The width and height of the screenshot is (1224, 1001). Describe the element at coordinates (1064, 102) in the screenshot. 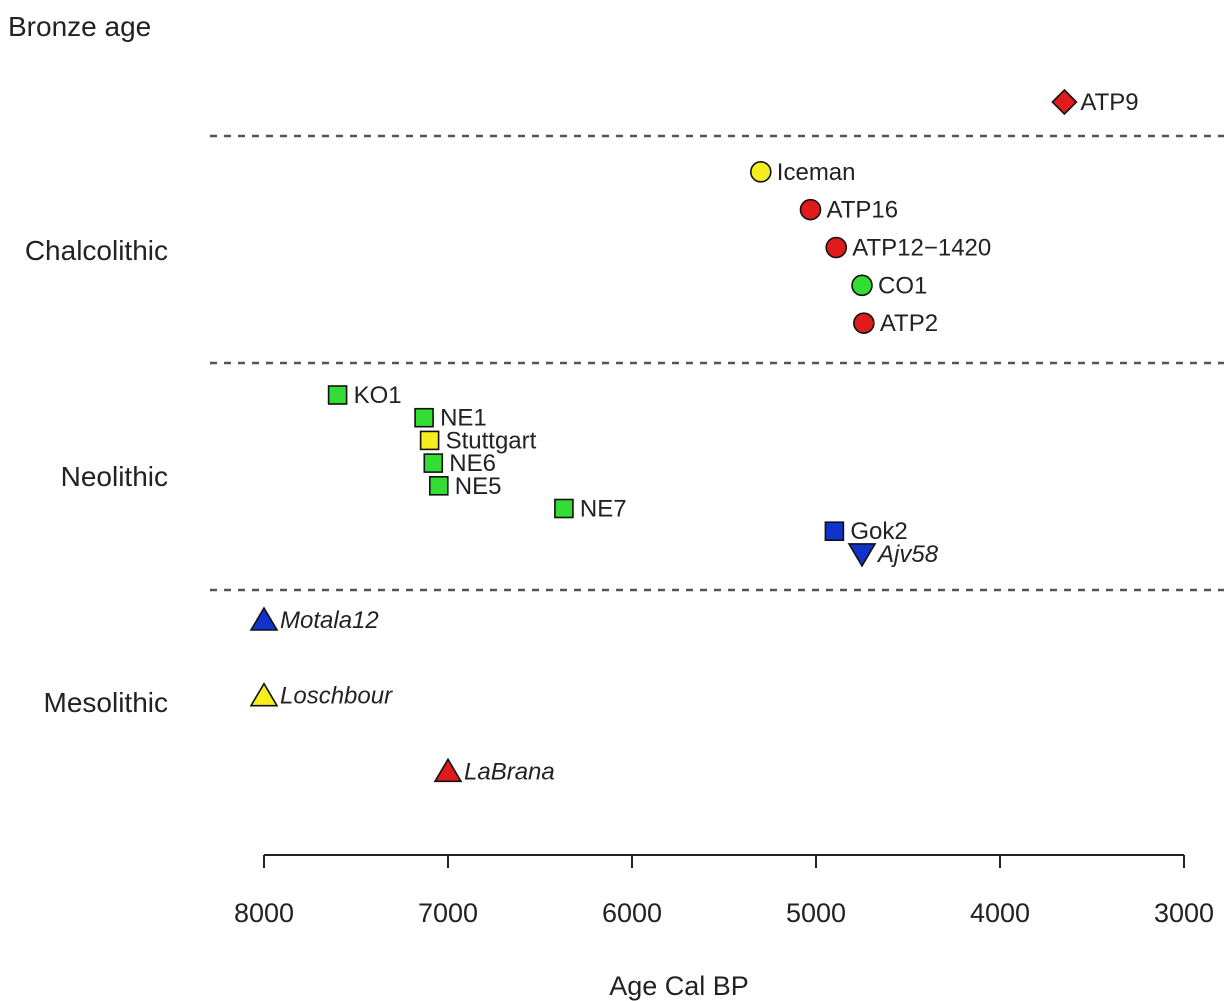

I see `point-atp9` at that location.